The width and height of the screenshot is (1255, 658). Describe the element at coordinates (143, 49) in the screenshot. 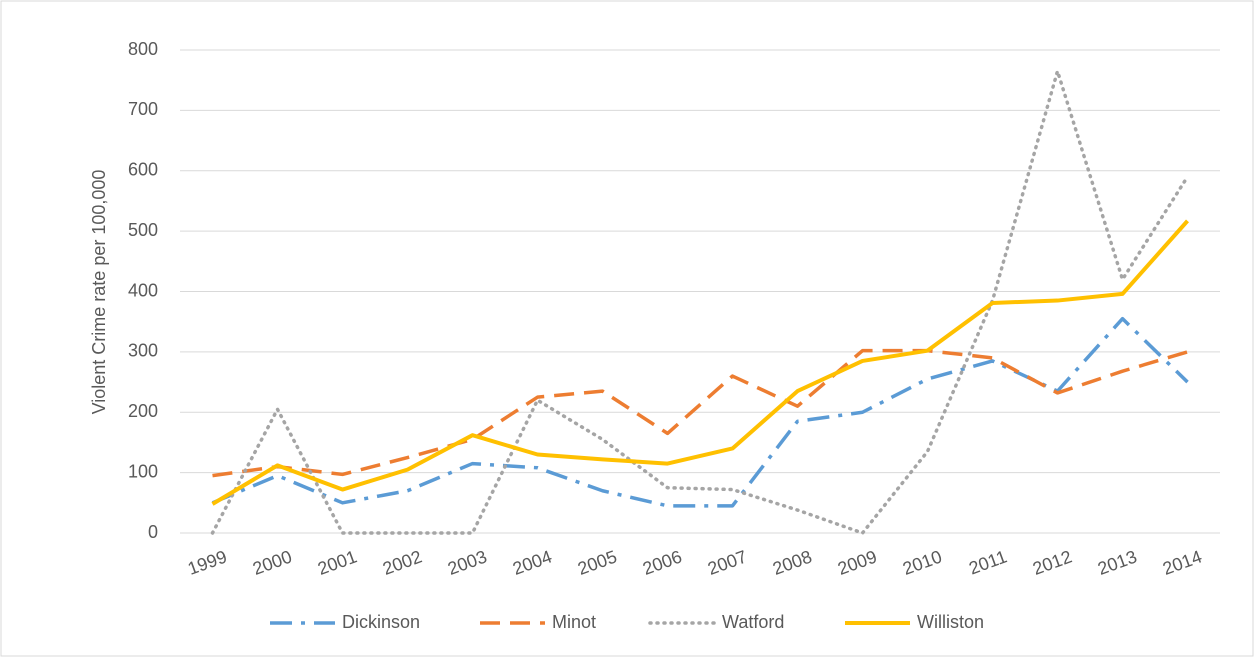

I see `y-tick-label: 800` at that location.